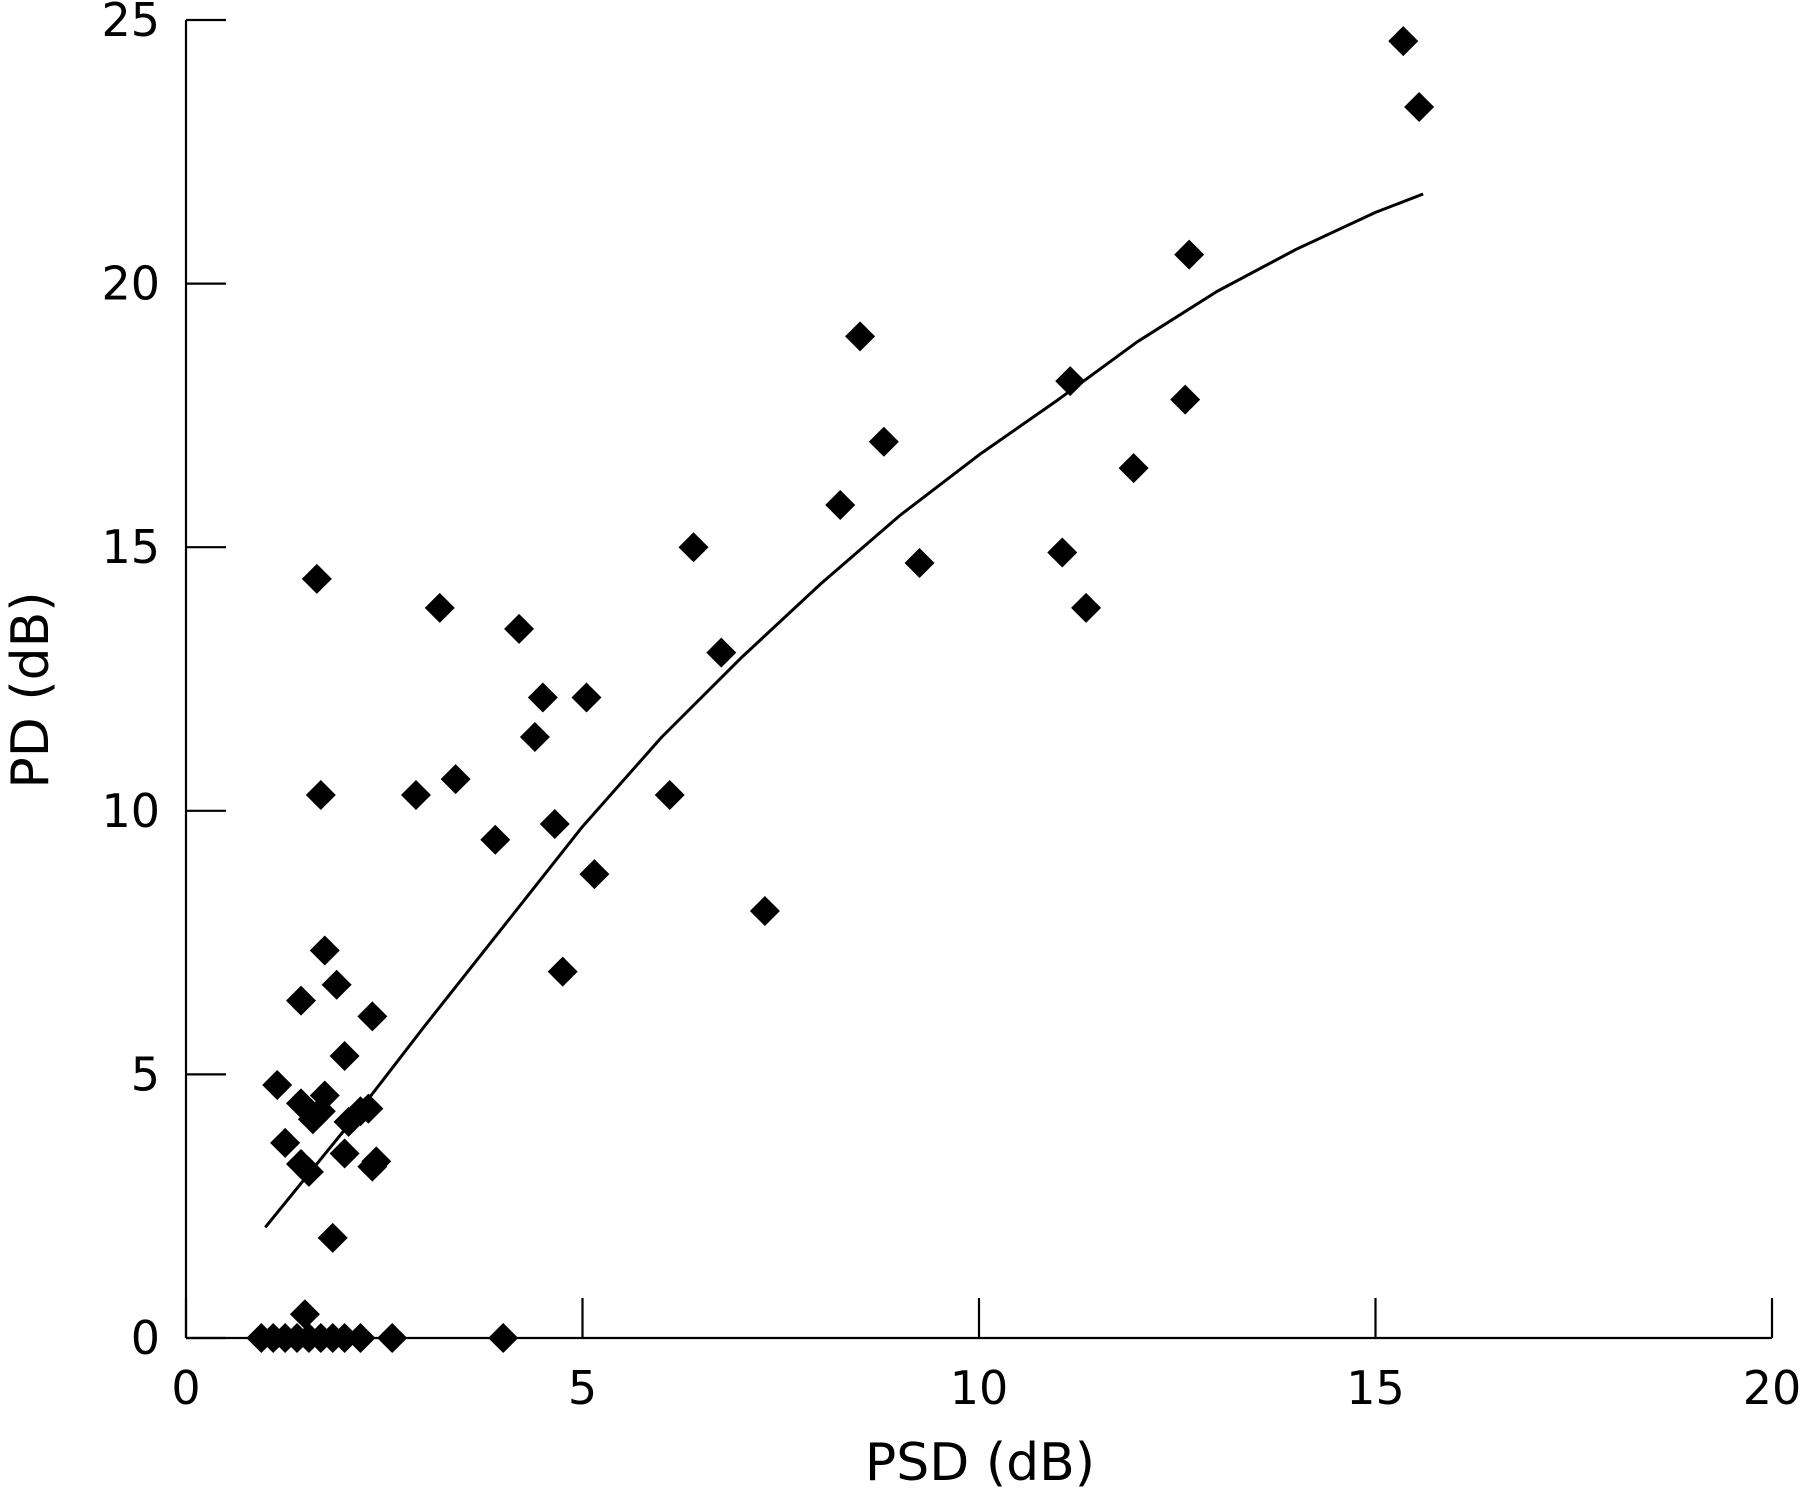 This screenshot has height=1494, width=1800. I want to click on x-tick-label: 5, so click(582, 1388).